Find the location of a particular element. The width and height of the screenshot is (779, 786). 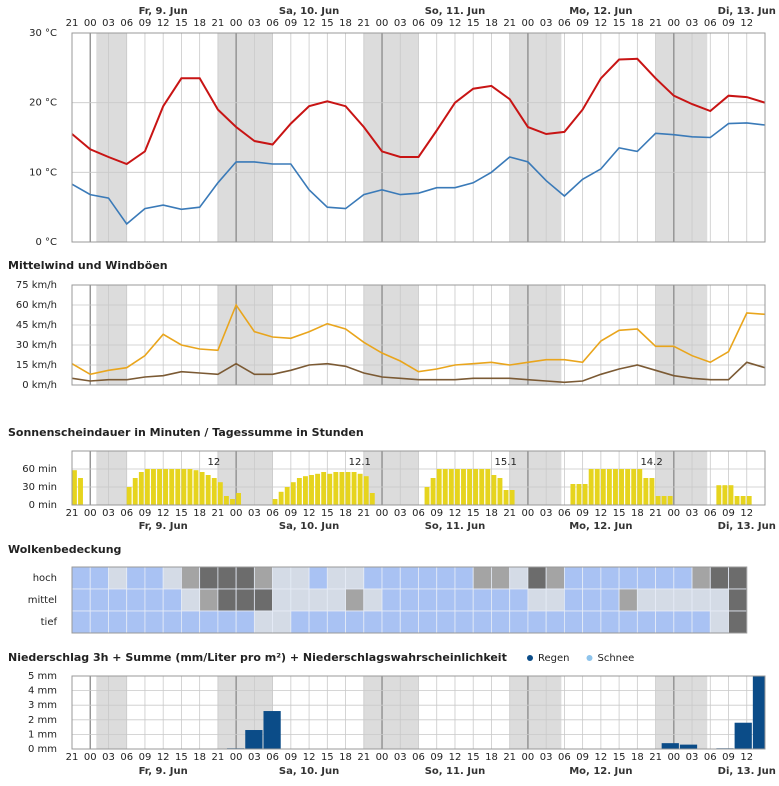

legend-label: Schnee is located at coordinates (616, 658).